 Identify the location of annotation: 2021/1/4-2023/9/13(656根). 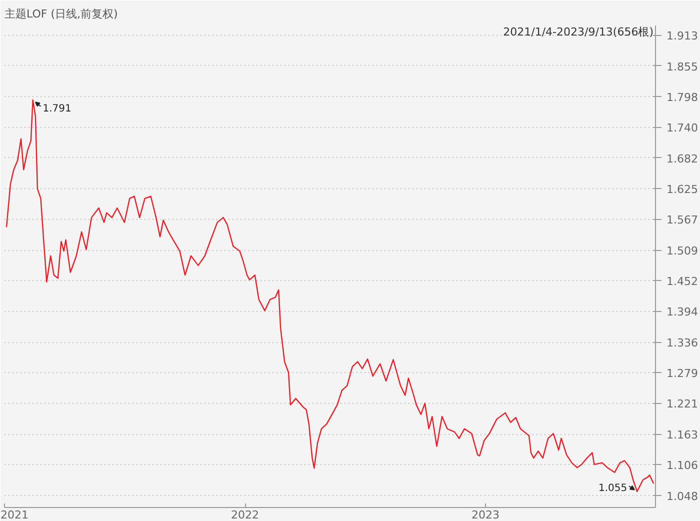
(578, 32).